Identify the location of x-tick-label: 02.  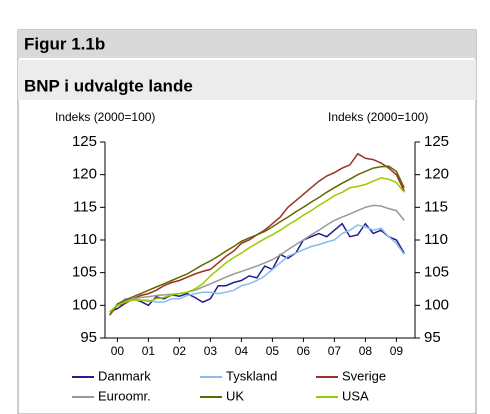
(180, 351).